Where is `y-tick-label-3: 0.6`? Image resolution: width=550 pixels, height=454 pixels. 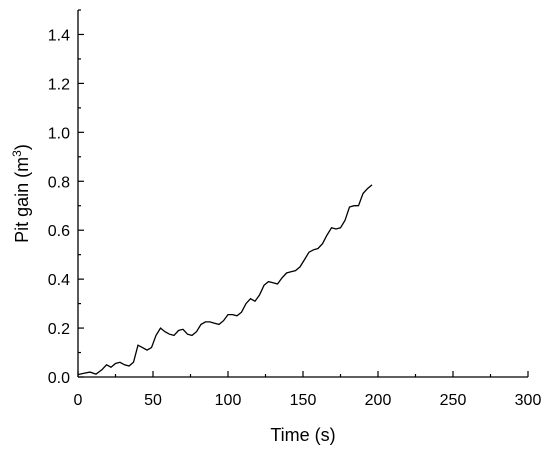
y-tick-label-3: 0.6 is located at coordinates (59, 231).